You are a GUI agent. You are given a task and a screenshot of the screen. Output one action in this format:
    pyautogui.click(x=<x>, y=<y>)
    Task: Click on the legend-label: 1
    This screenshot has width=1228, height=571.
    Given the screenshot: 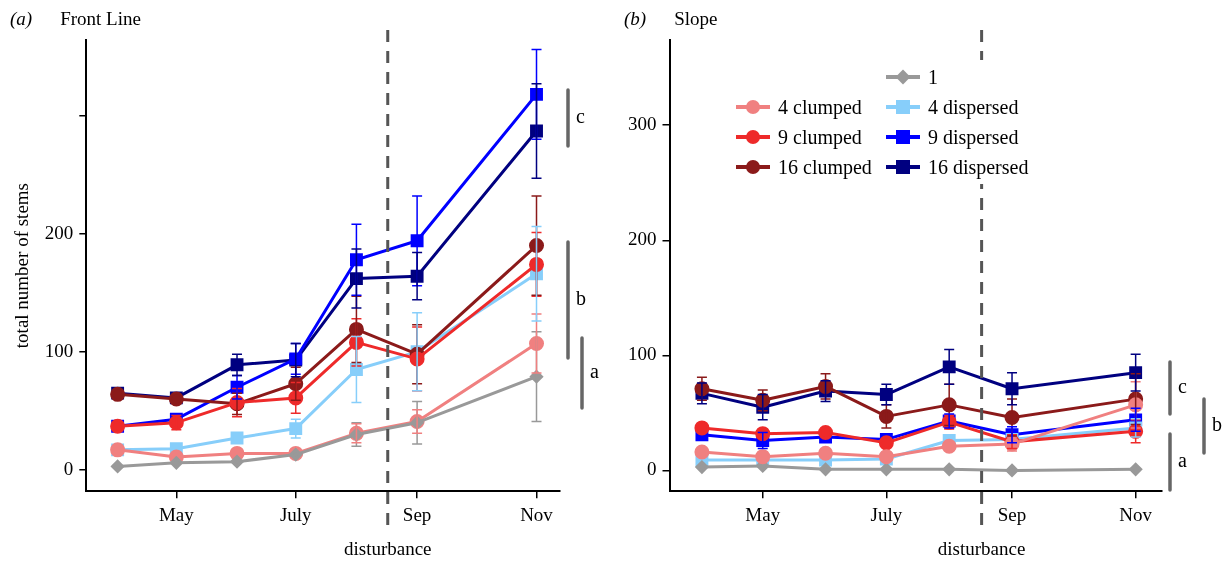 What is the action you would take?
    pyautogui.click(x=932, y=77)
    